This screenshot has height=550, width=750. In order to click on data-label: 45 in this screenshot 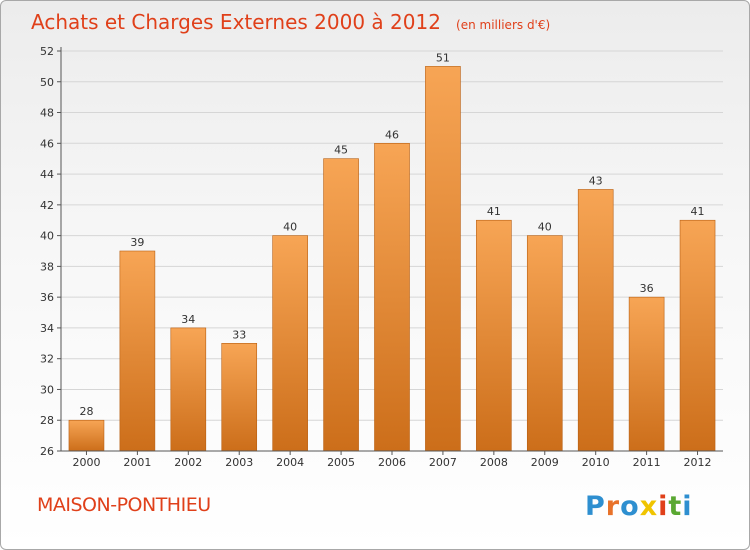, I will do `click(341, 150)`.